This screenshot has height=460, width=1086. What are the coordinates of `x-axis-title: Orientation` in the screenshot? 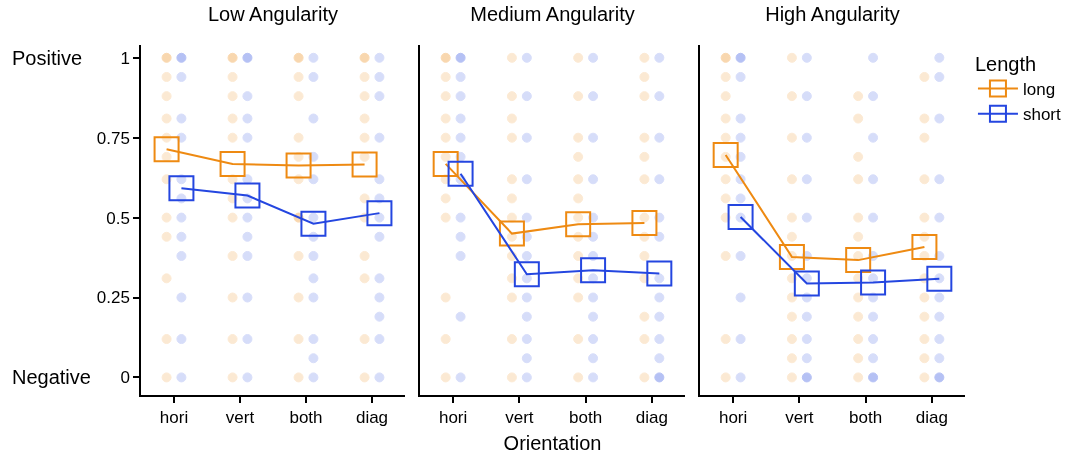 It's located at (552, 443).